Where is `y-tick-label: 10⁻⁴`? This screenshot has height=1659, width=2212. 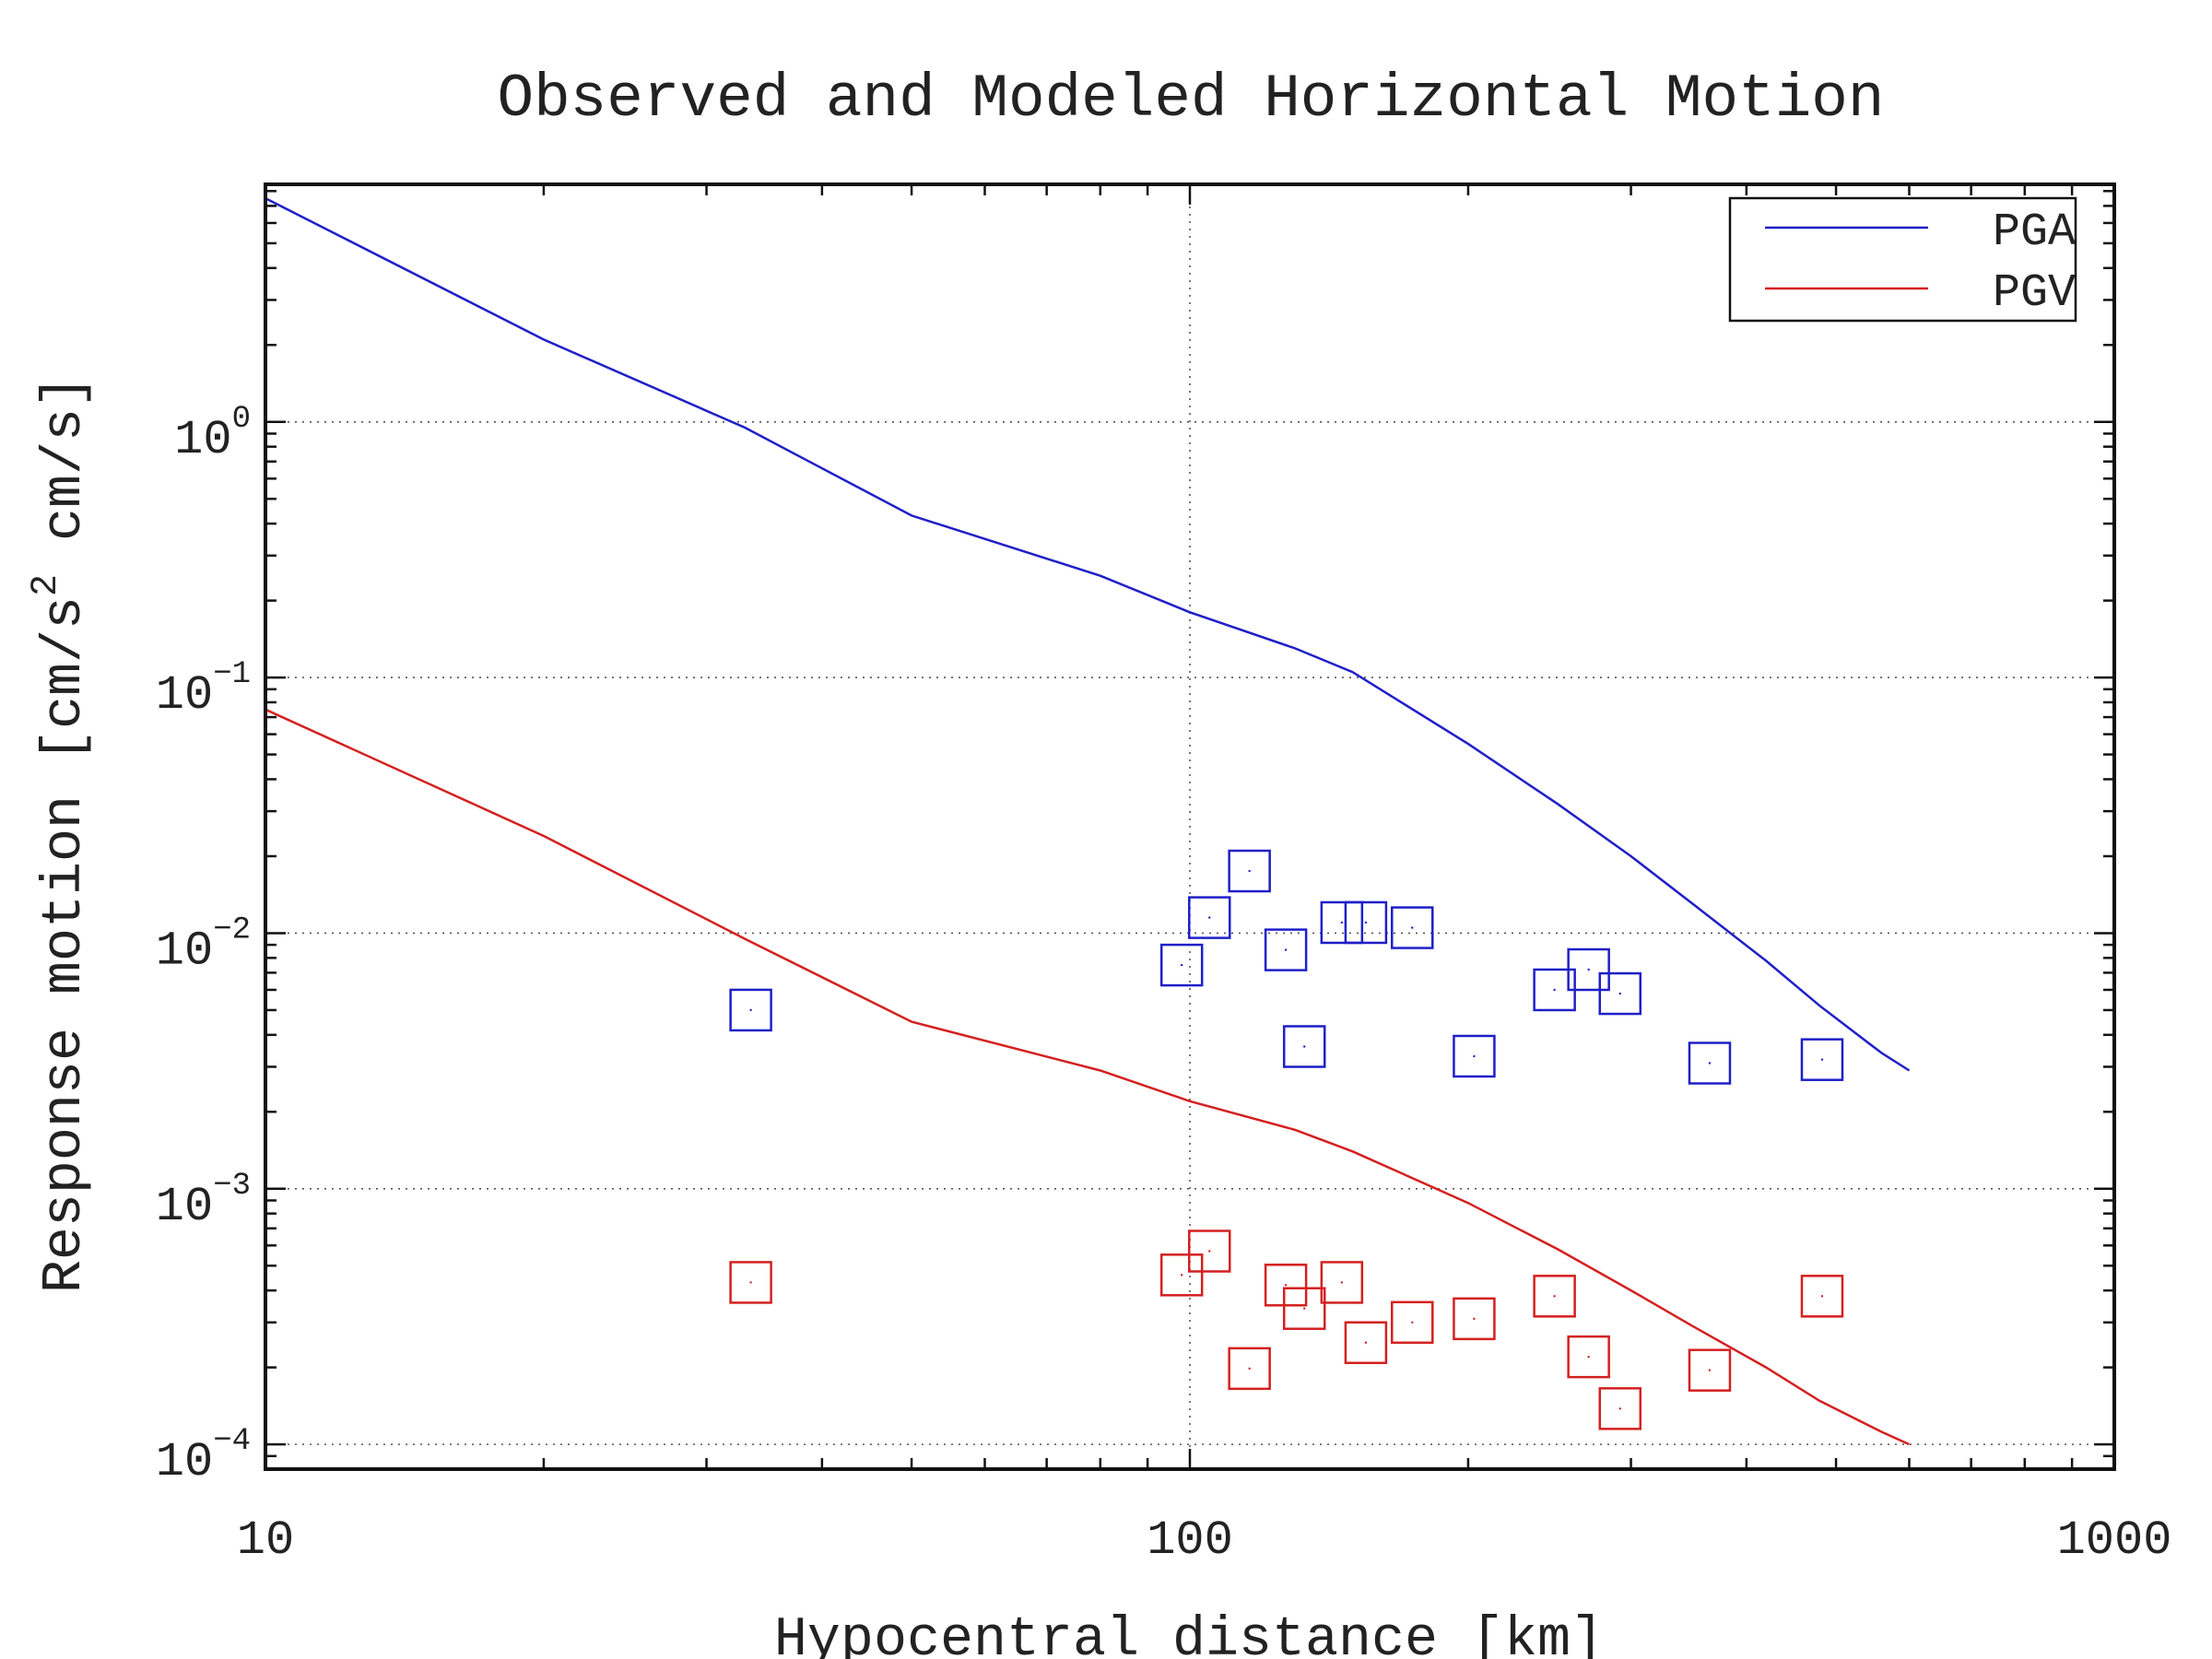
y-tick-label: 10⁻⁴ is located at coordinates (203, 1456).